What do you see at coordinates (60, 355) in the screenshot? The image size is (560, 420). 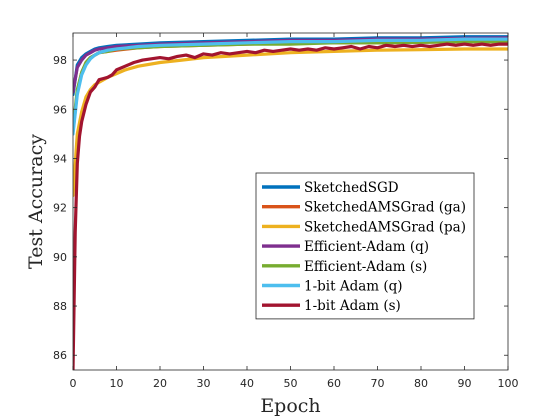 I see `y-tick-label: 86` at bounding box center [60, 355].